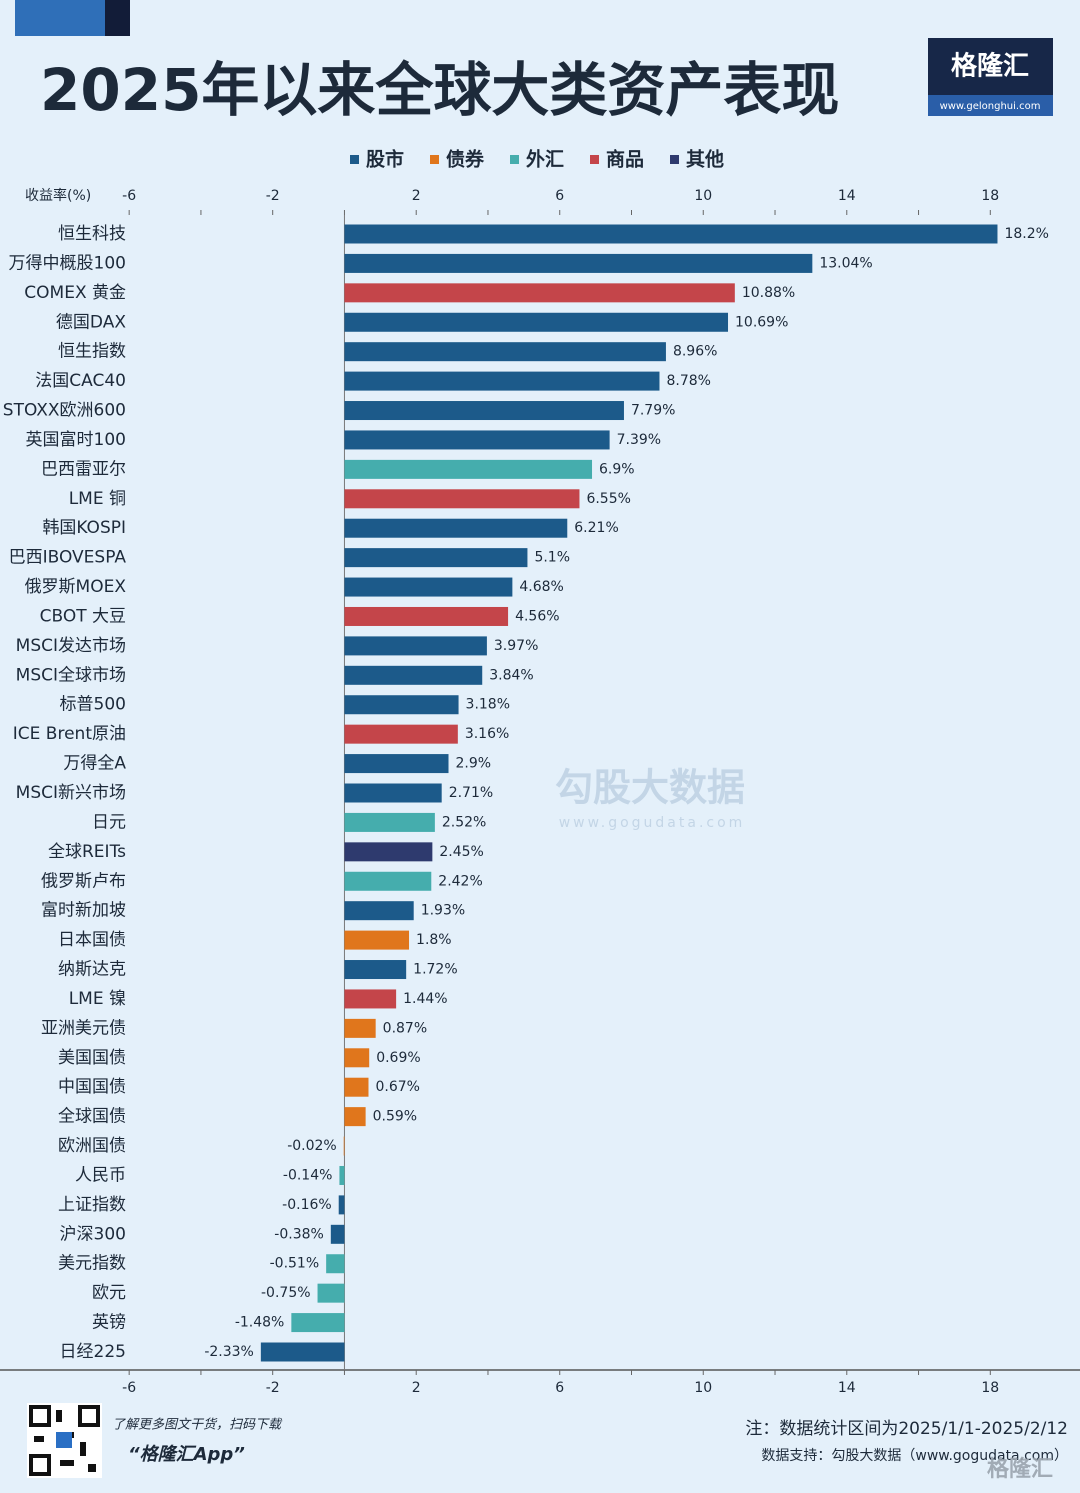  What do you see at coordinates (286, 1293) in the screenshot?
I see `value-label: -0.75%` at bounding box center [286, 1293].